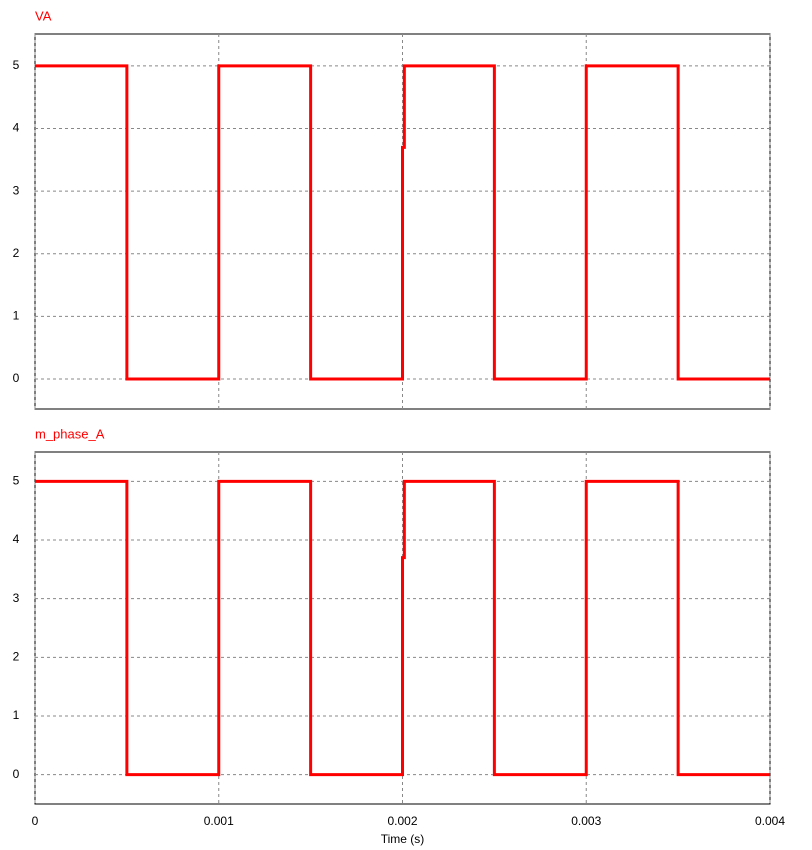 The width and height of the screenshot is (812, 850). I want to click on x-tick-label: 0.003, so click(586, 821).